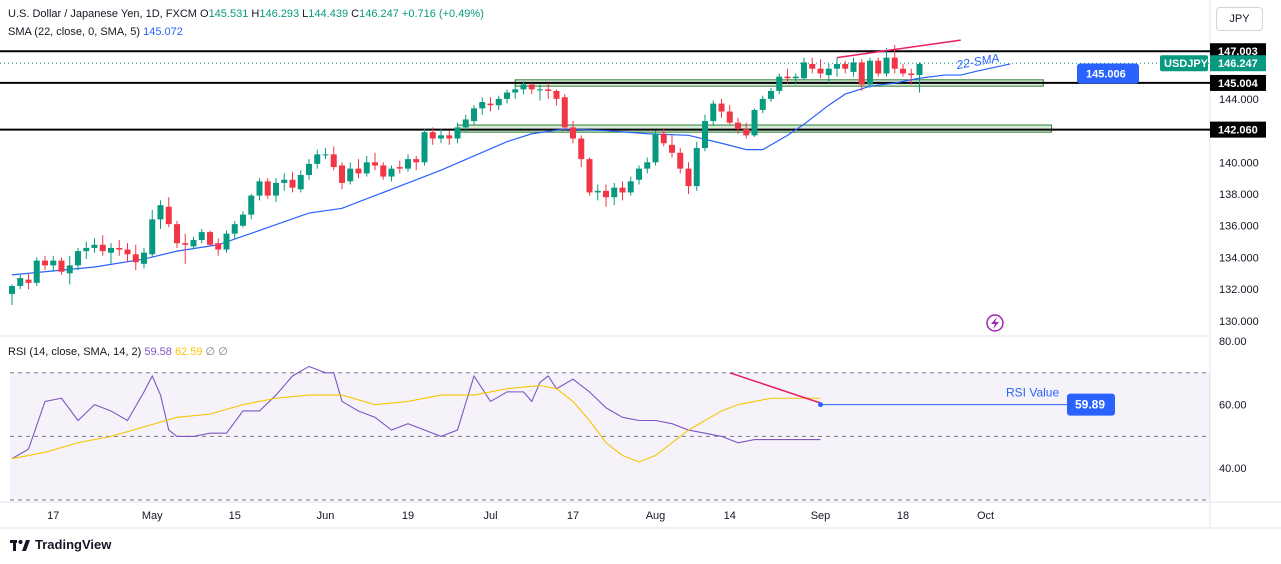 This screenshot has height=564, width=1281. I want to click on rsi-value-label: 59.89, so click(1090, 405).